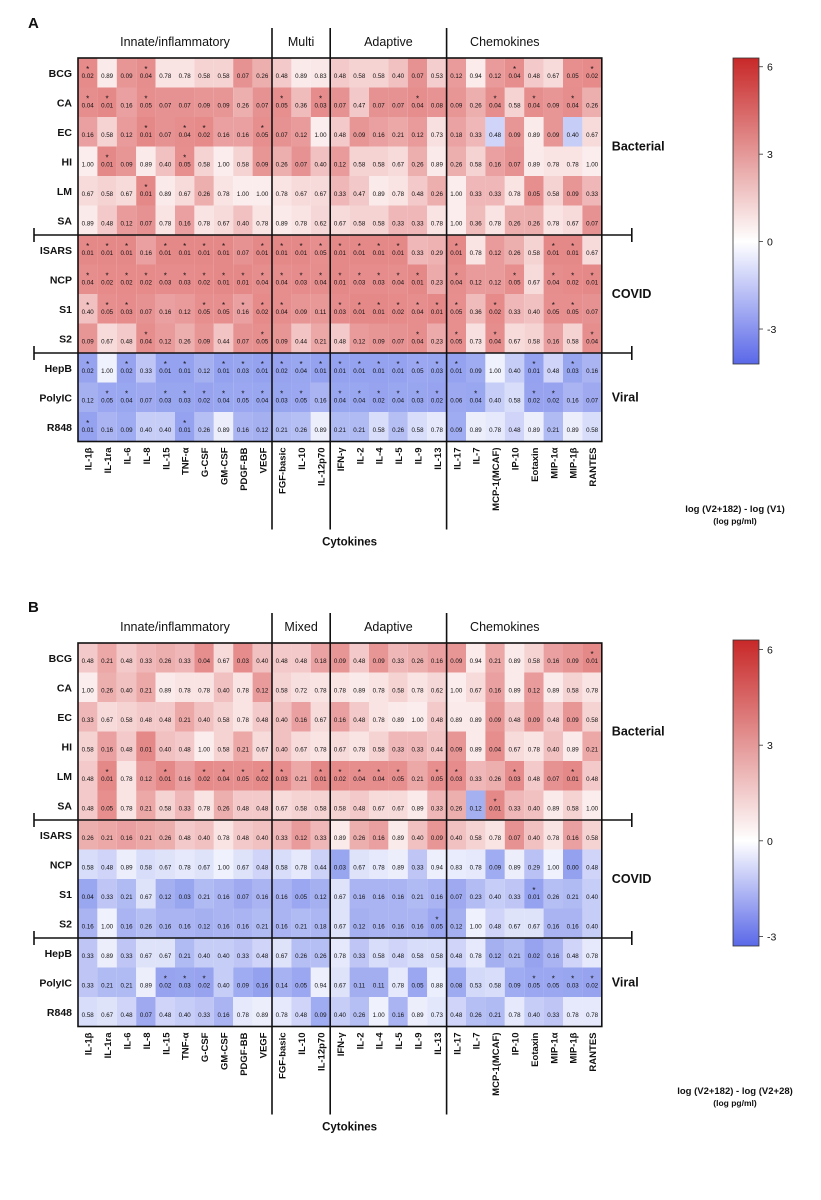 The height and width of the screenshot is (1200, 821). What do you see at coordinates (495, 76) in the screenshot?
I see `cell-pvalue: 0.12` at bounding box center [495, 76].